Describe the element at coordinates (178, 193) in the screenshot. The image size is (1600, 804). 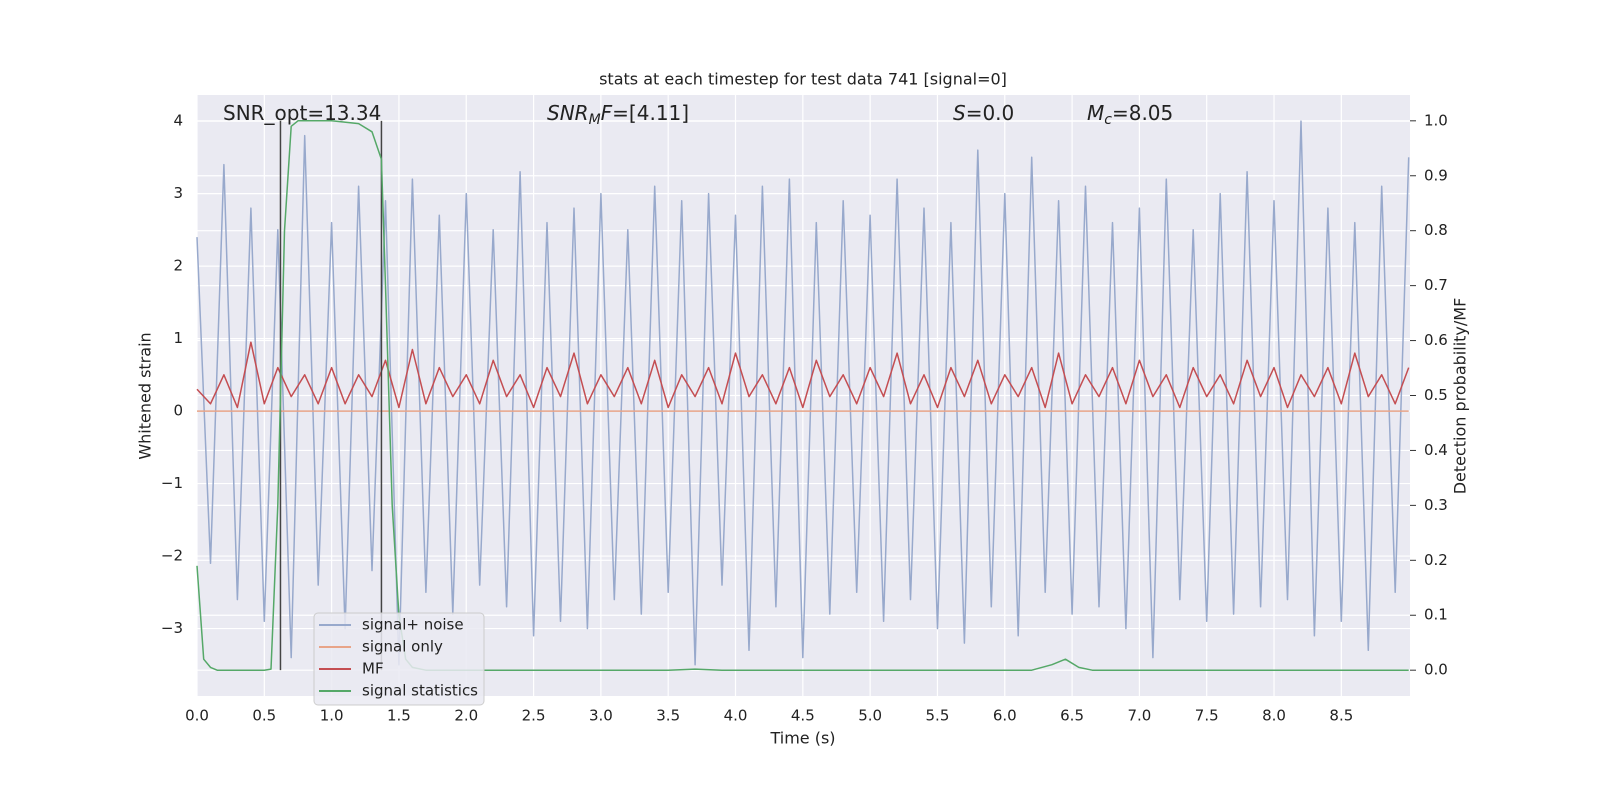
I see `y-tick-label: 3` at that location.